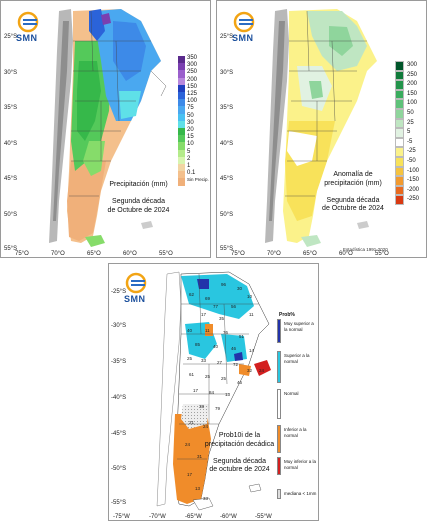 The width and height of the screenshot is (427, 521). What do you see at coordinates (192, 294) in the screenshot?
I see `station-value: 62` at bounding box center [192, 294].